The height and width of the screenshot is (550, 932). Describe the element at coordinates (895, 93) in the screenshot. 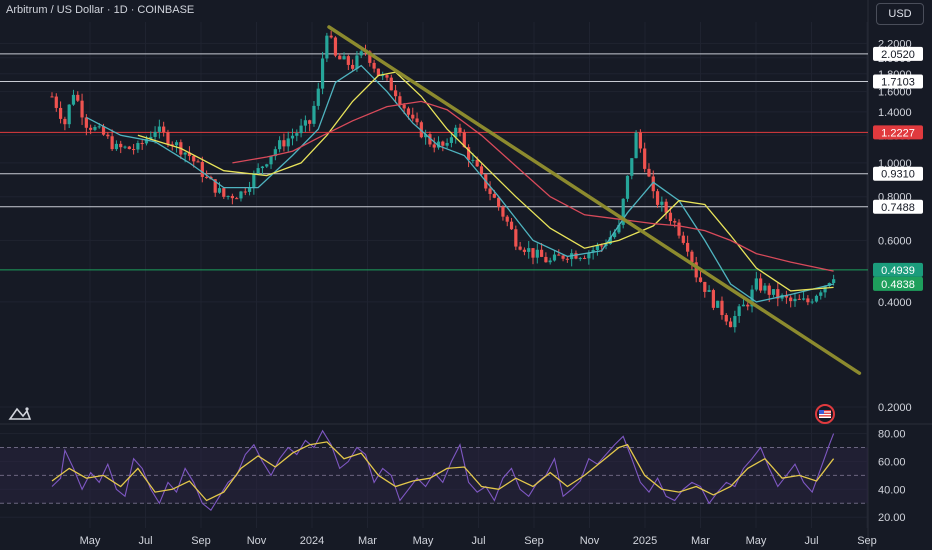

I see `y-tick-label: 1.6000` at that location.